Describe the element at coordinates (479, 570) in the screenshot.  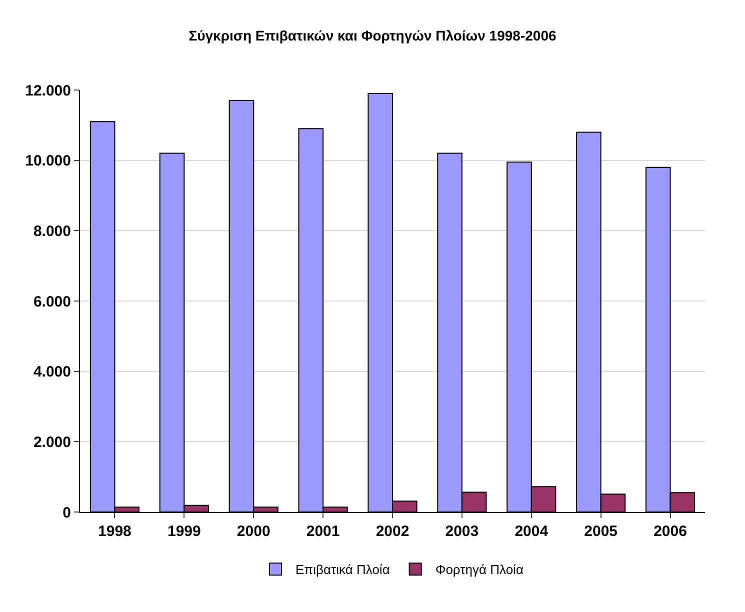
I see `legend-label: Φορτηγά Πλοία` at that location.